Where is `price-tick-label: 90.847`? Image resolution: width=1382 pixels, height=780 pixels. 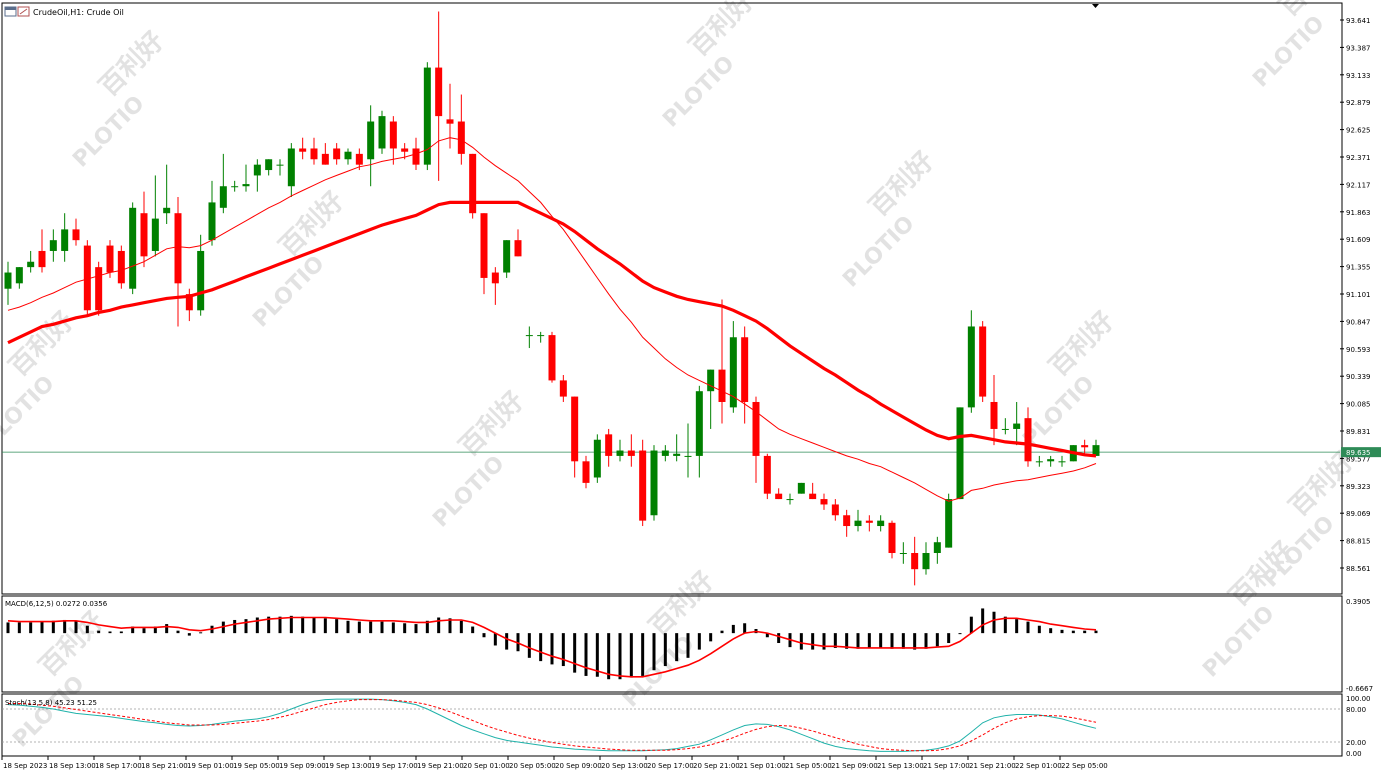
price-tick-label: 90.847 is located at coordinates (1358, 322).